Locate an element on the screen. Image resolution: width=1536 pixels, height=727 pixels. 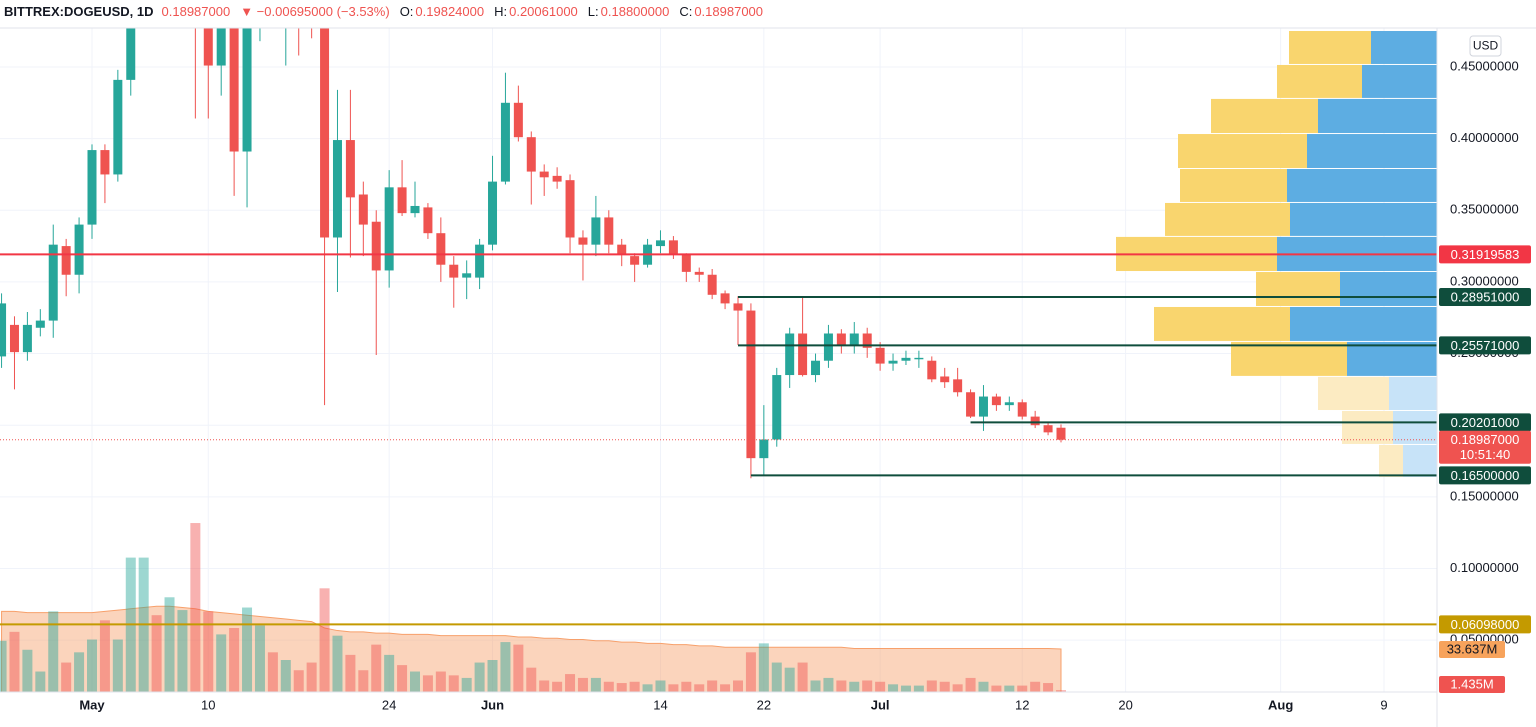
ohlc-label: C: is located at coordinates (686, 11).